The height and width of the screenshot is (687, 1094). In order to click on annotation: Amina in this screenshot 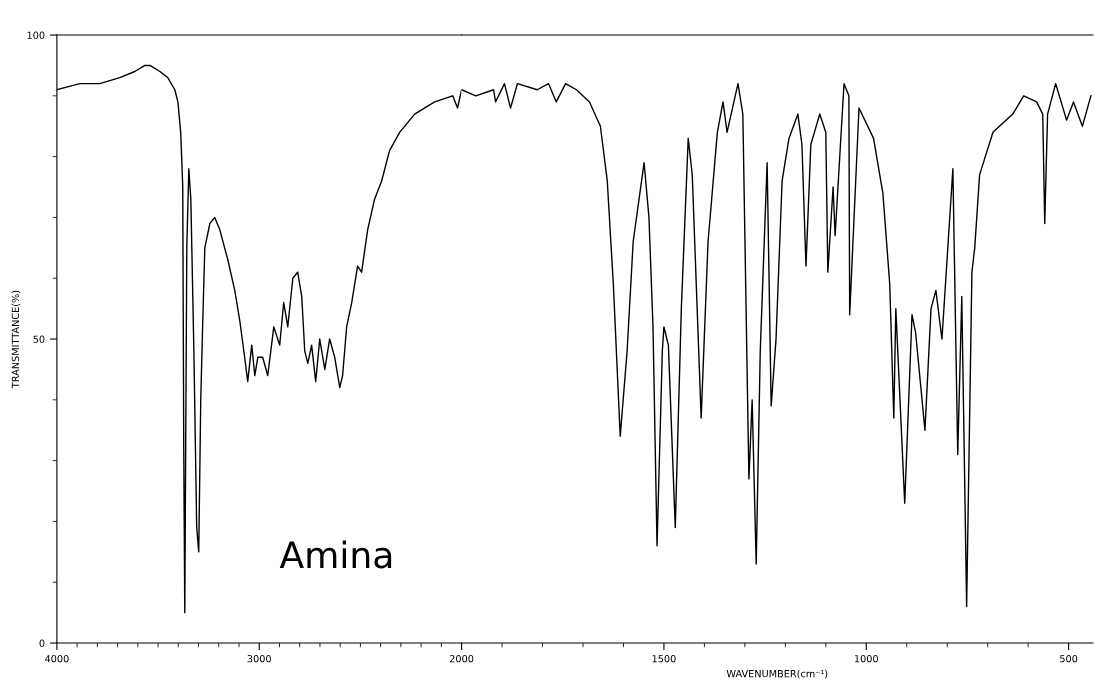, I will do `click(335, 554)`.